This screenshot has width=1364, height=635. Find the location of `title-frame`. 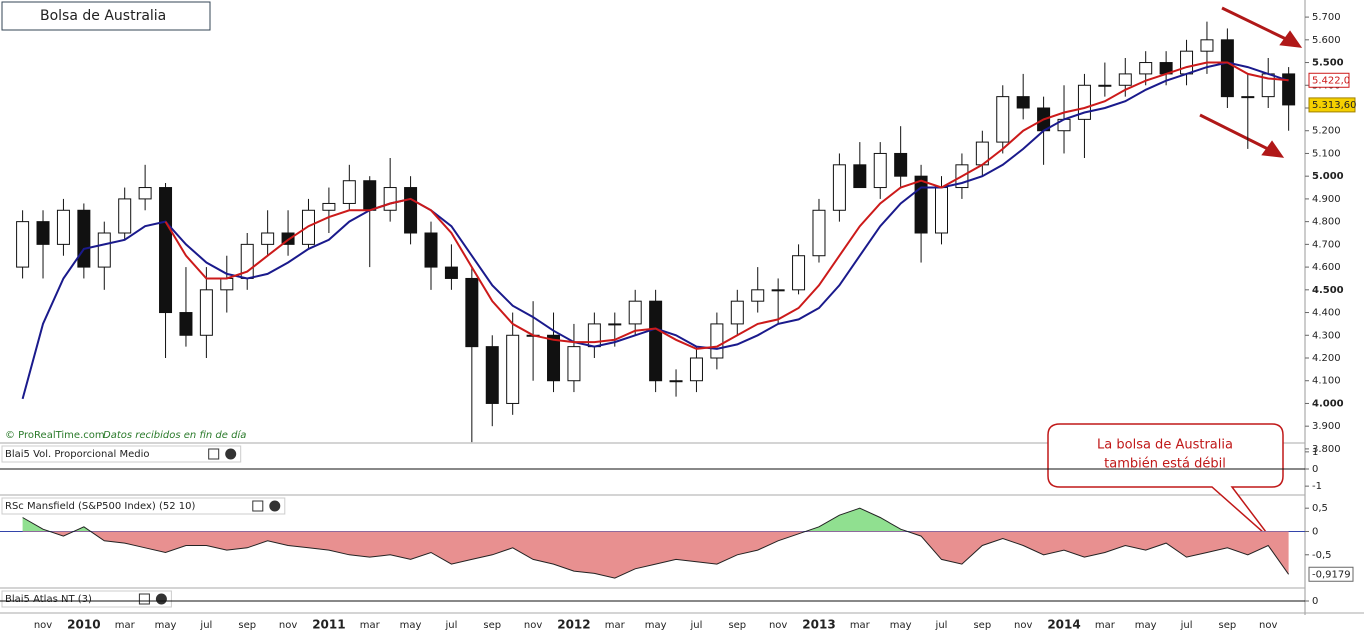

title-frame is located at coordinates (106, 16).